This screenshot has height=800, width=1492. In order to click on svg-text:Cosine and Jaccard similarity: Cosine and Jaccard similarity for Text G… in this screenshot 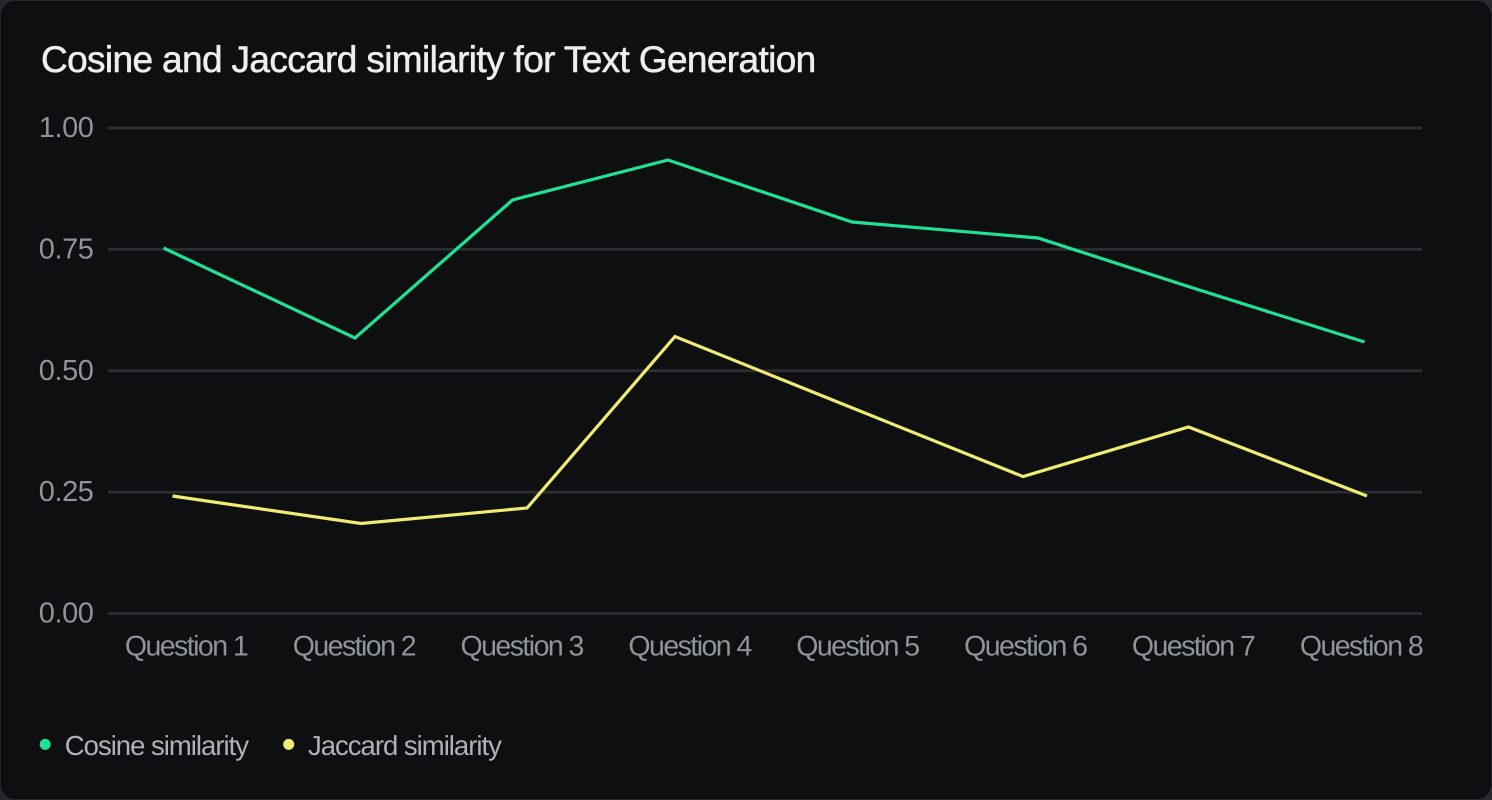, I will do `click(428, 59)`.